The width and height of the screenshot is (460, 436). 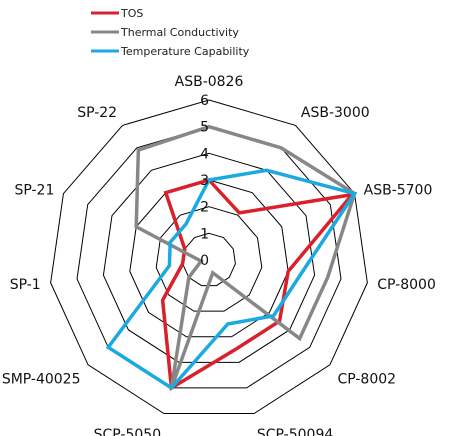 I want to click on tick-label-5: 5, so click(x=204, y=128).